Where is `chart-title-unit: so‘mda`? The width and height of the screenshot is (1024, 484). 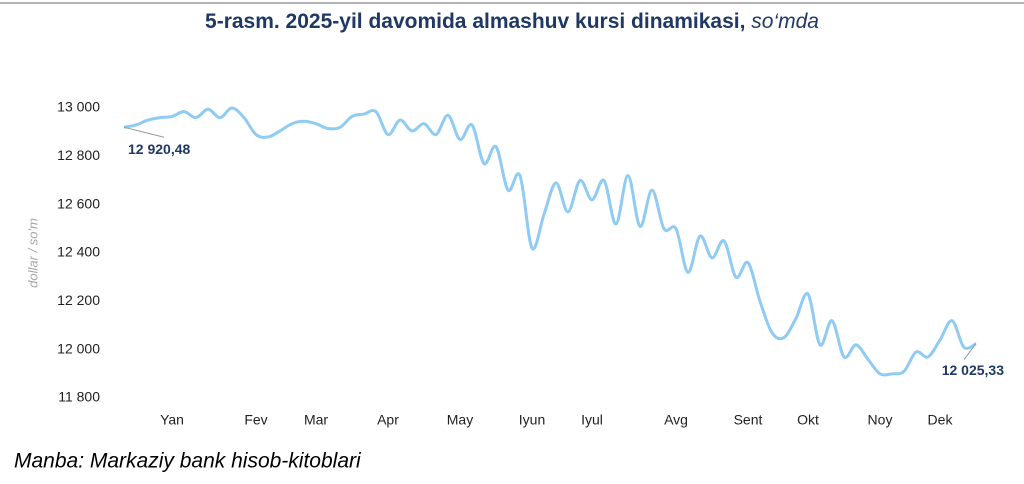 chart-title-unit: so‘mda is located at coordinates (785, 21).